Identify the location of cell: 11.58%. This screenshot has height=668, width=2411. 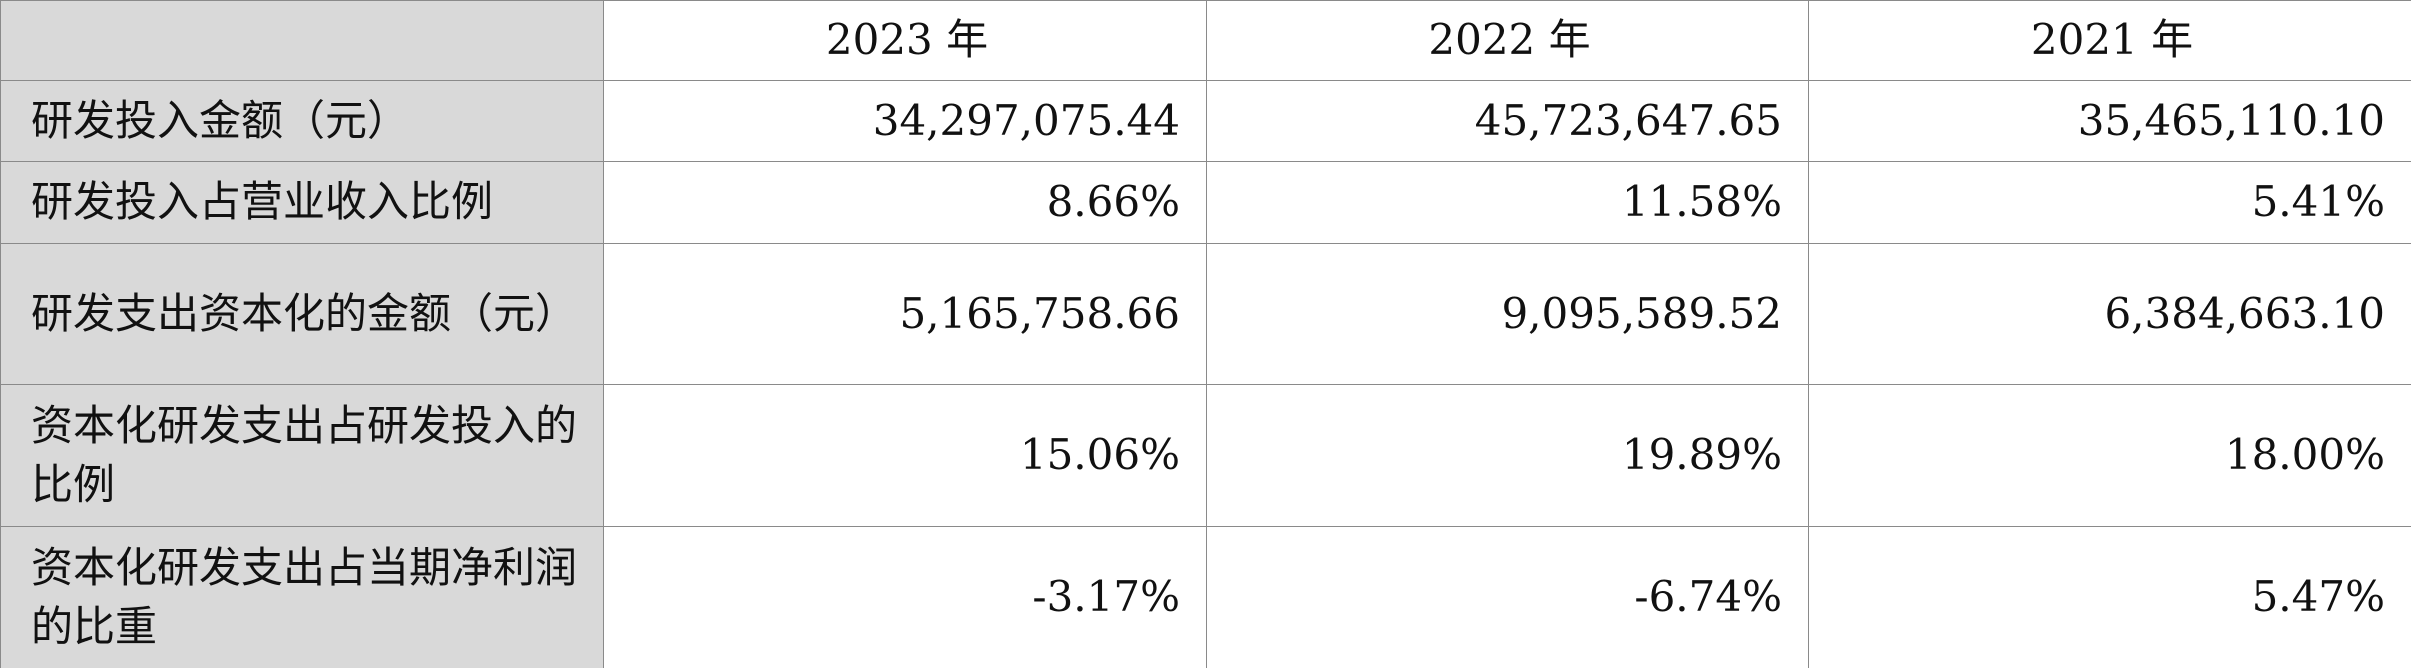
(1507, 202).